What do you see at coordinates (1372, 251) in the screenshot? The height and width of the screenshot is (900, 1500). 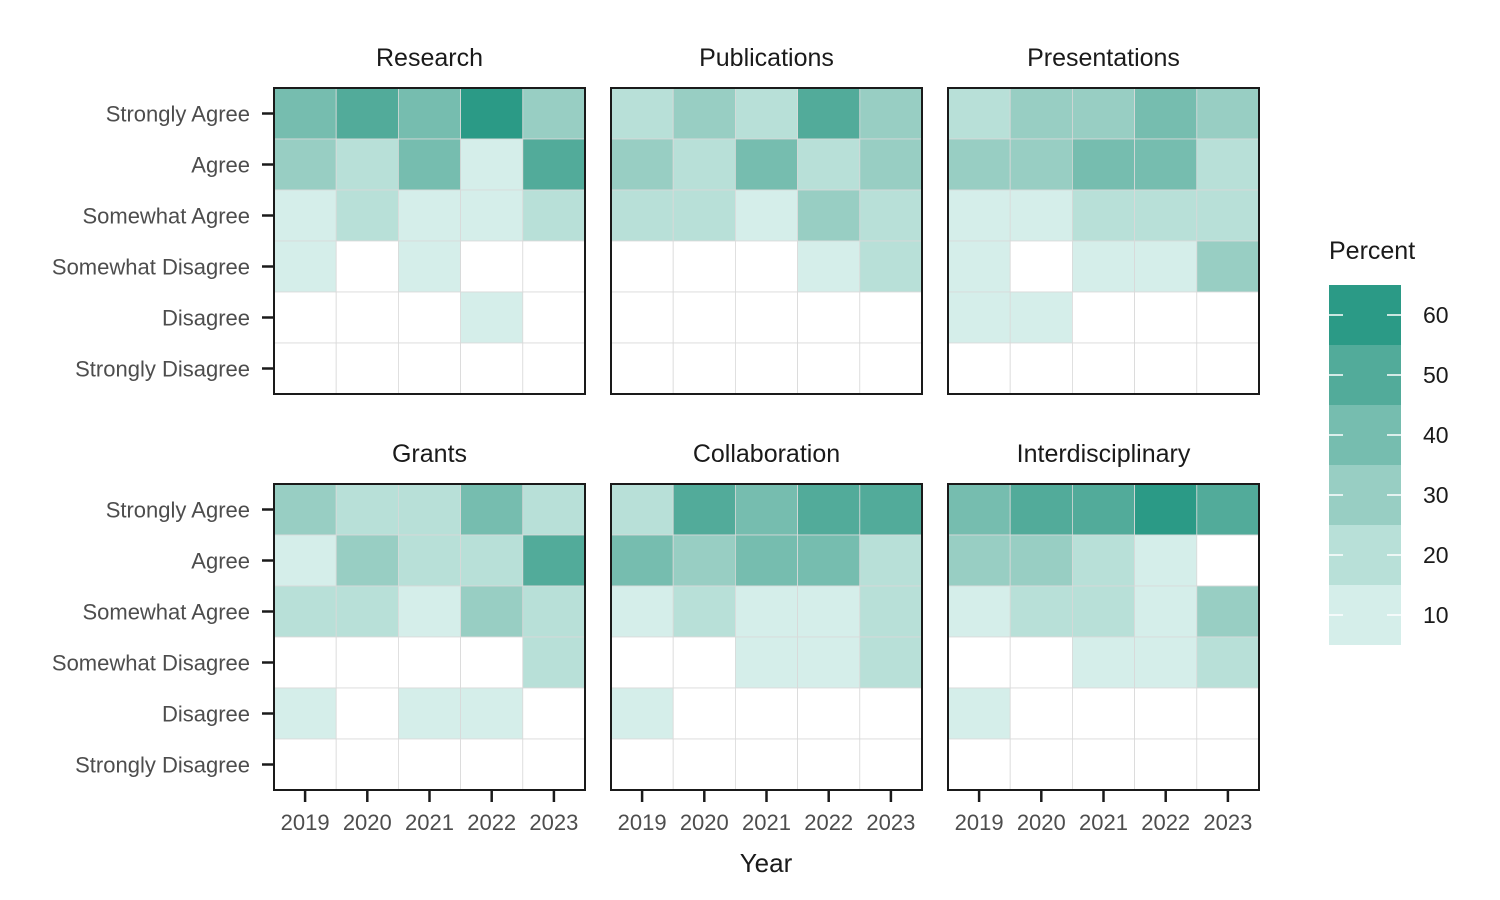 I see `legend-title: Percent` at bounding box center [1372, 251].